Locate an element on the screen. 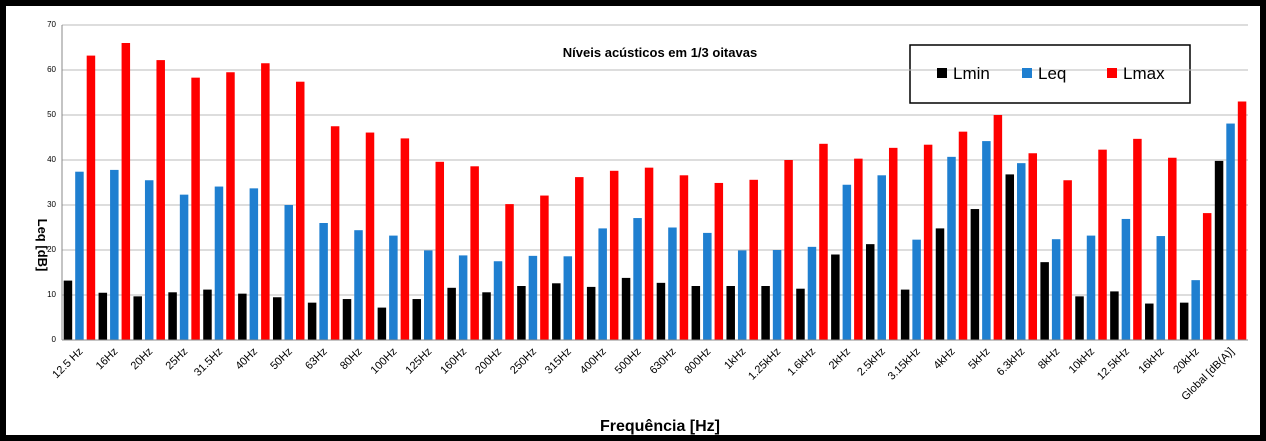 The image size is (1266, 441). y-tick-label: 30 is located at coordinates (51, 204).